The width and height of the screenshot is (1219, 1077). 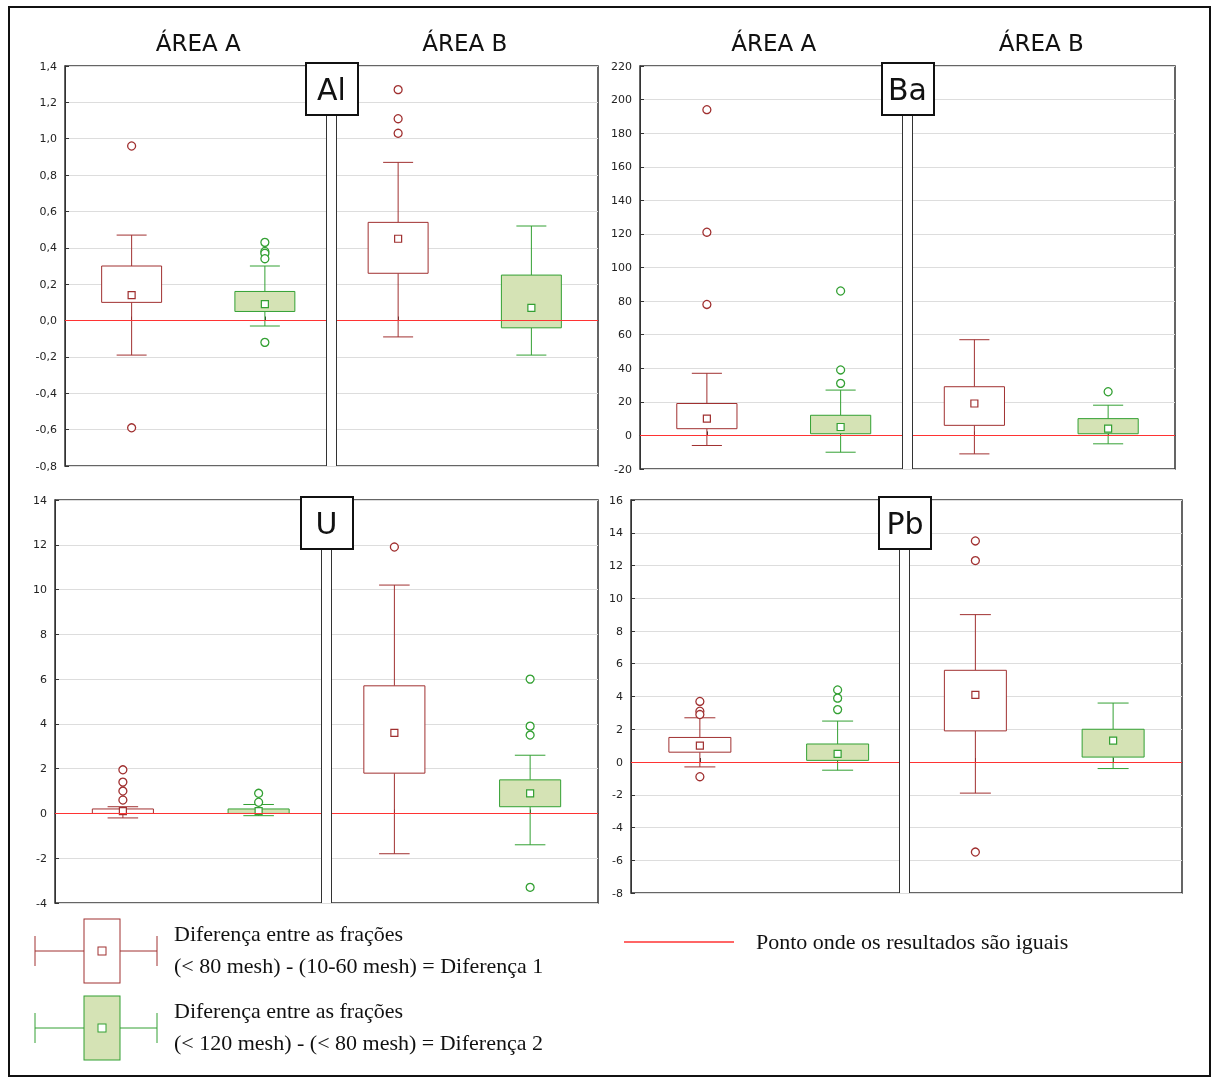 What do you see at coordinates (621, 167) in the screenshot?
I see `y-tick-label: 160` at bounding box center [621, 167].